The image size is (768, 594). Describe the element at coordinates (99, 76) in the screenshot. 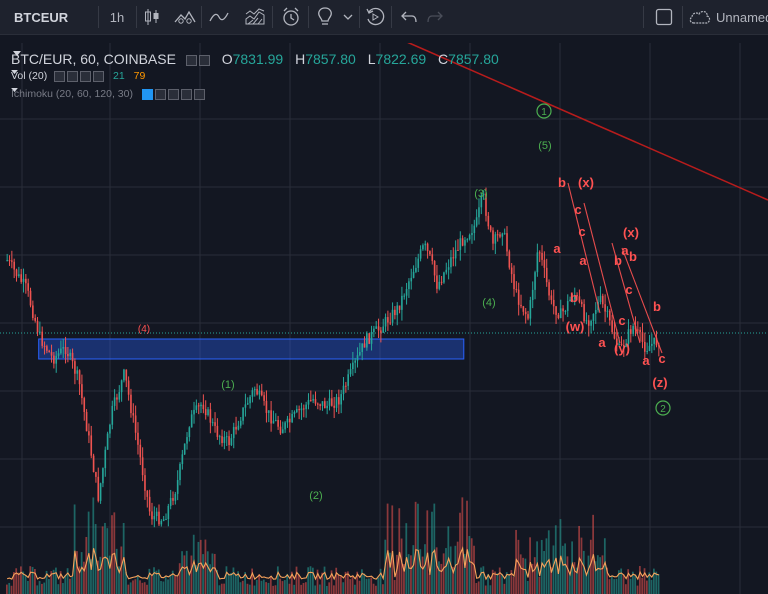

I see `volume-remove-icon` at that location.